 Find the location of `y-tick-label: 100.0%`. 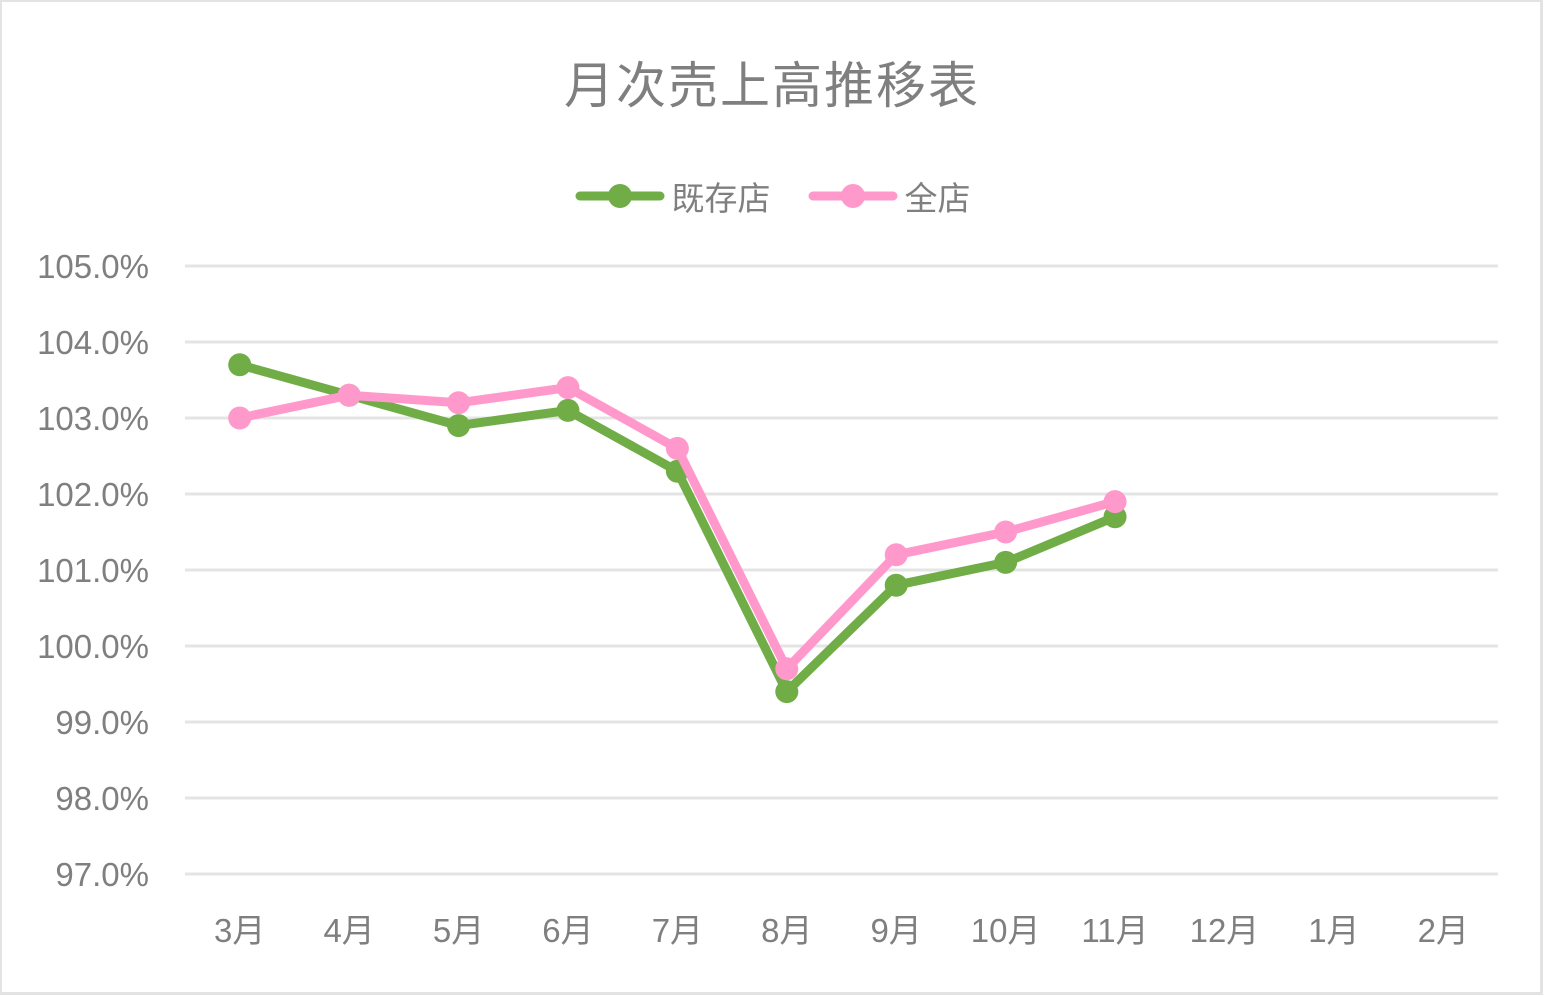

y-tick-label: 100.0% is located at coordinates (93, 646).